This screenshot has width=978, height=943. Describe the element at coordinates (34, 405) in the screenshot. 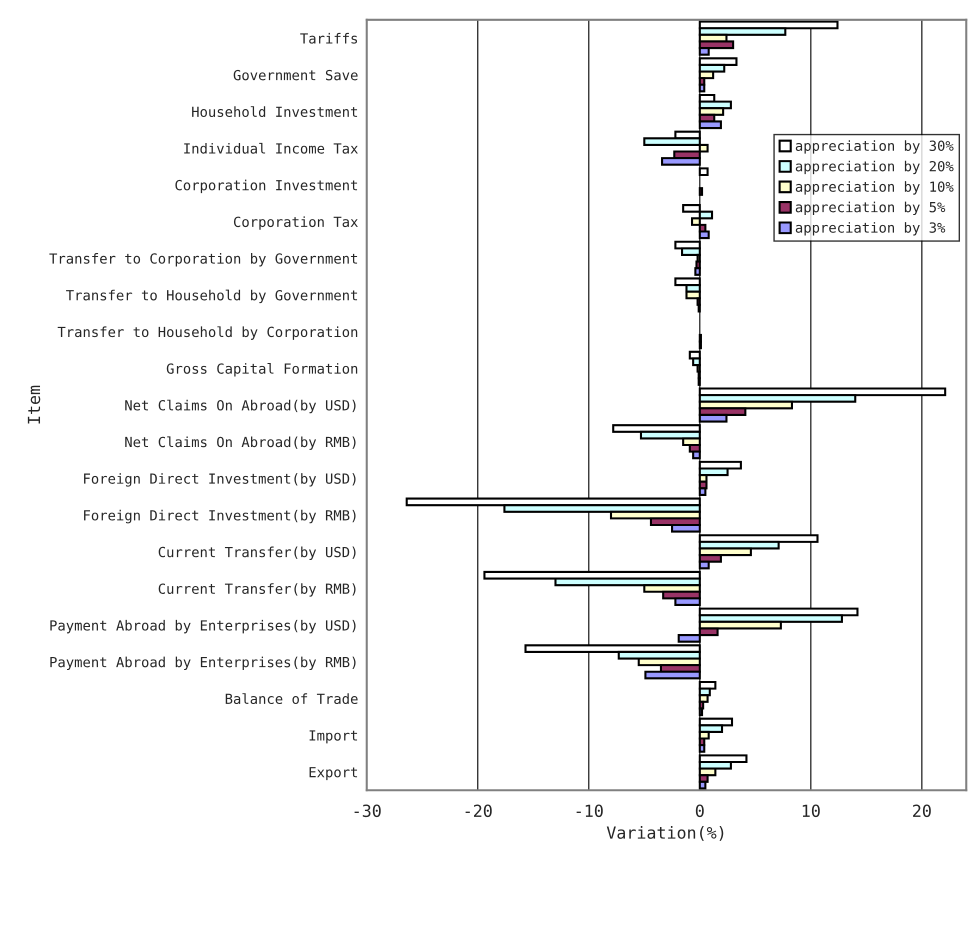

I see `y-axis-title: Item` at that location.